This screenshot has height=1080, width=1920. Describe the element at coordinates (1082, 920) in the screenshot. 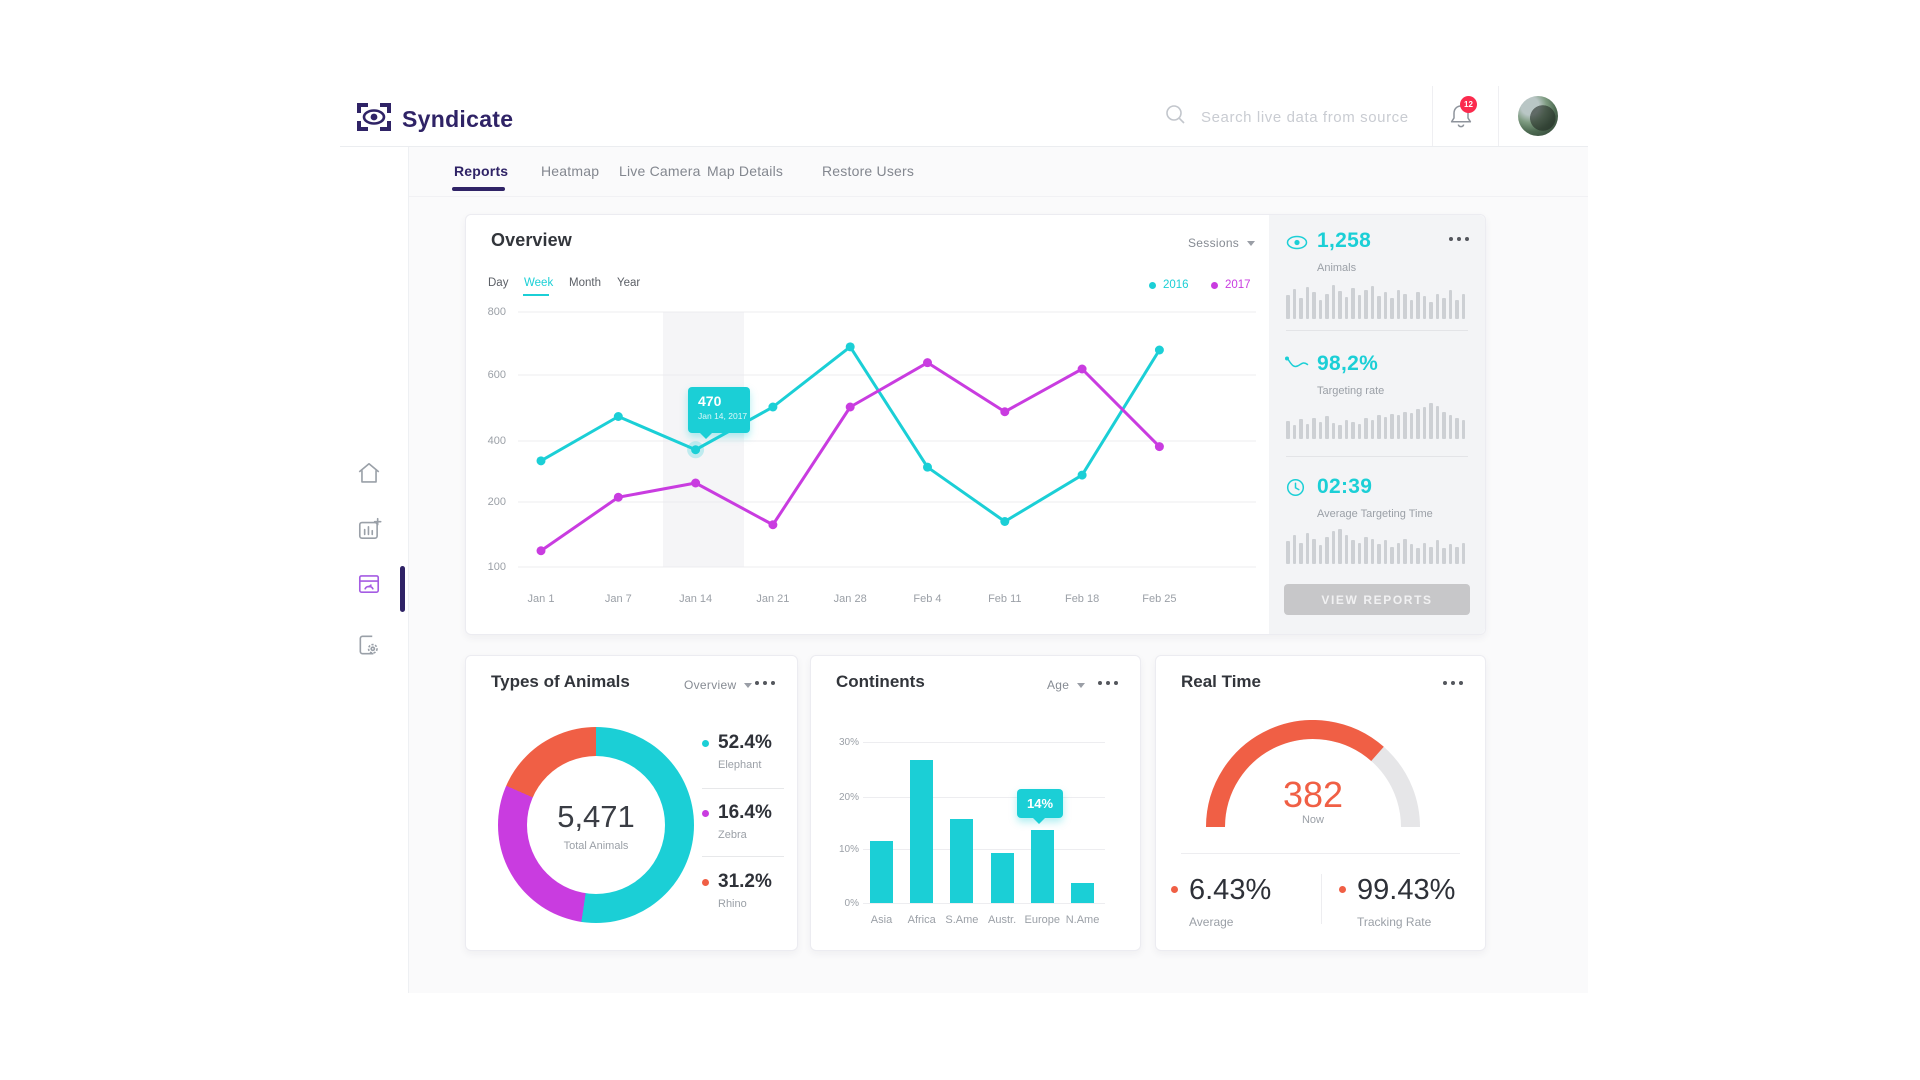

I see `continents-x-tick: N.Ame` at that location.